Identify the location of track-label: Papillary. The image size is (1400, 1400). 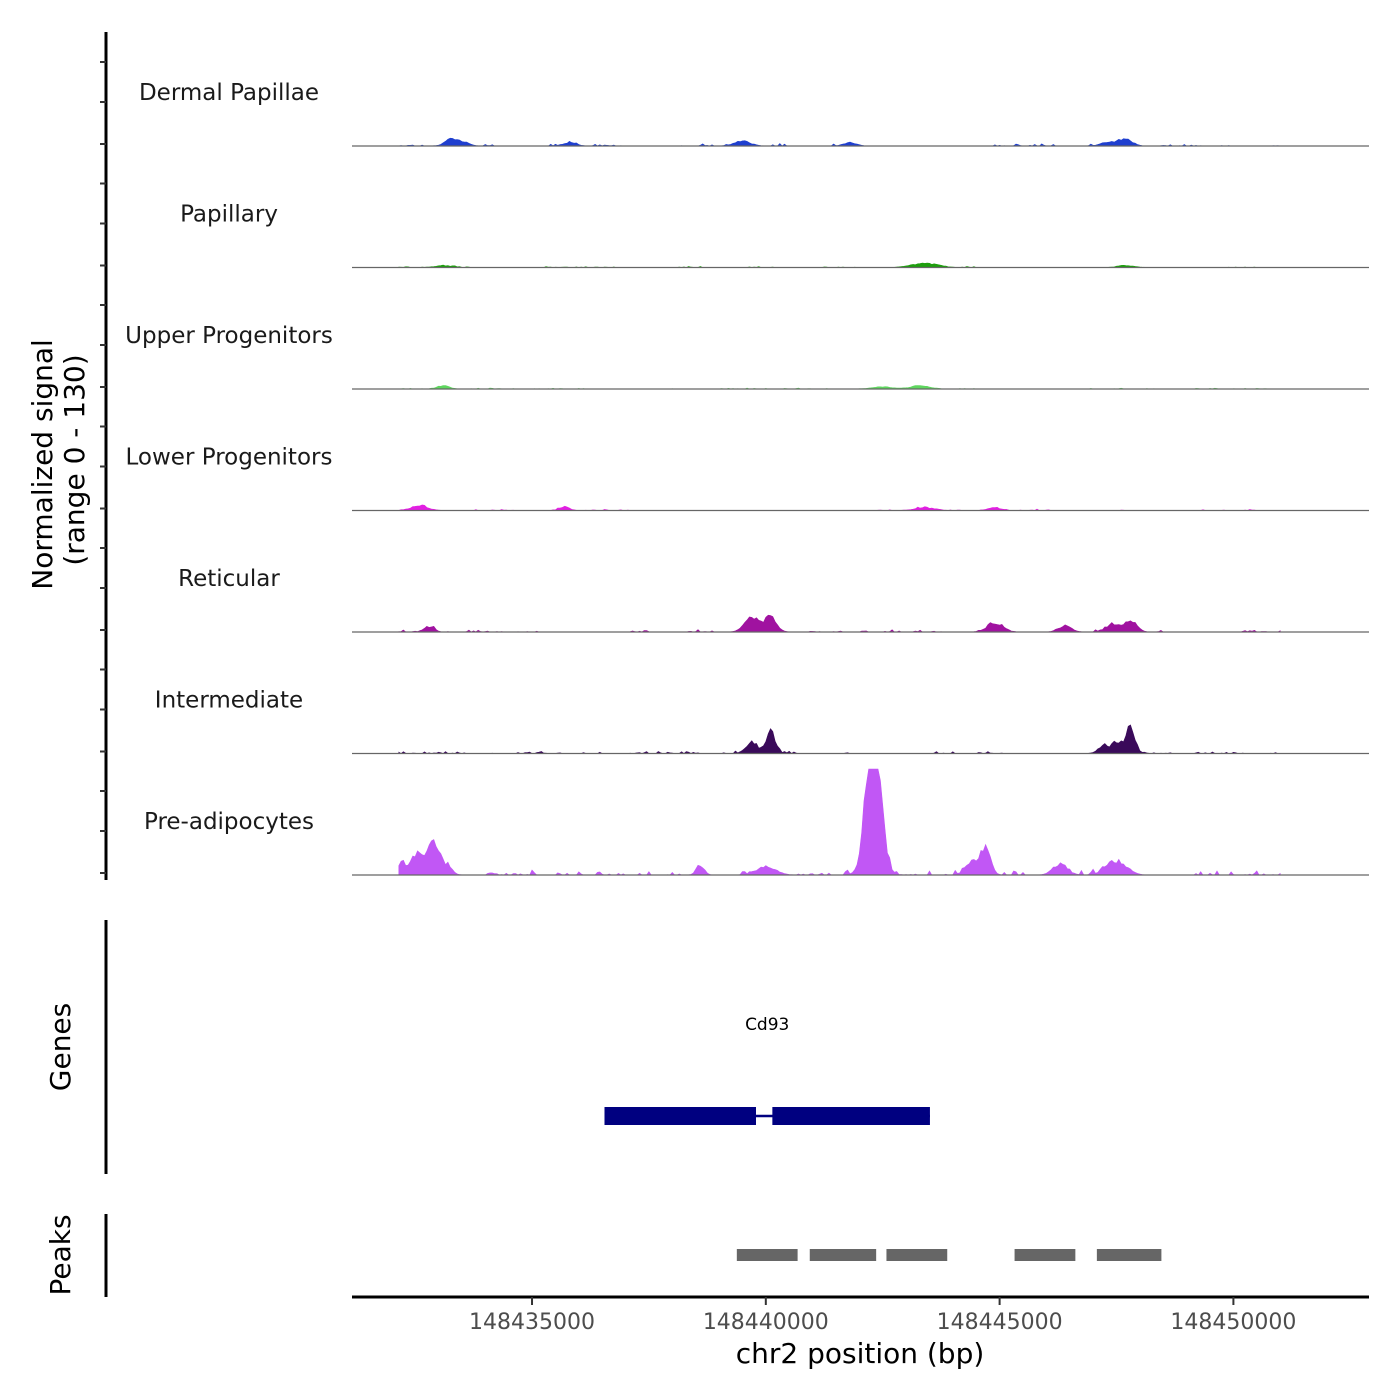
(229, 215).